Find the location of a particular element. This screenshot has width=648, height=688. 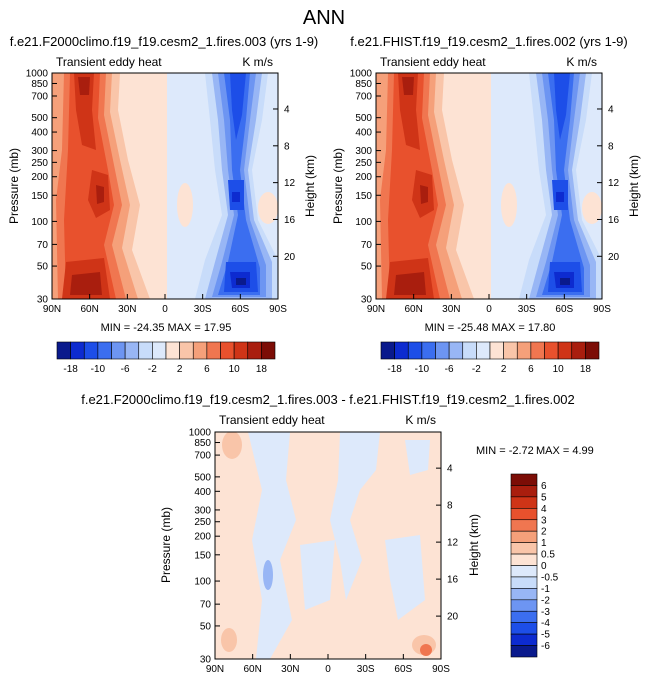

panel-left-colorbar-label: 2 is located at coordinates (180, 369).